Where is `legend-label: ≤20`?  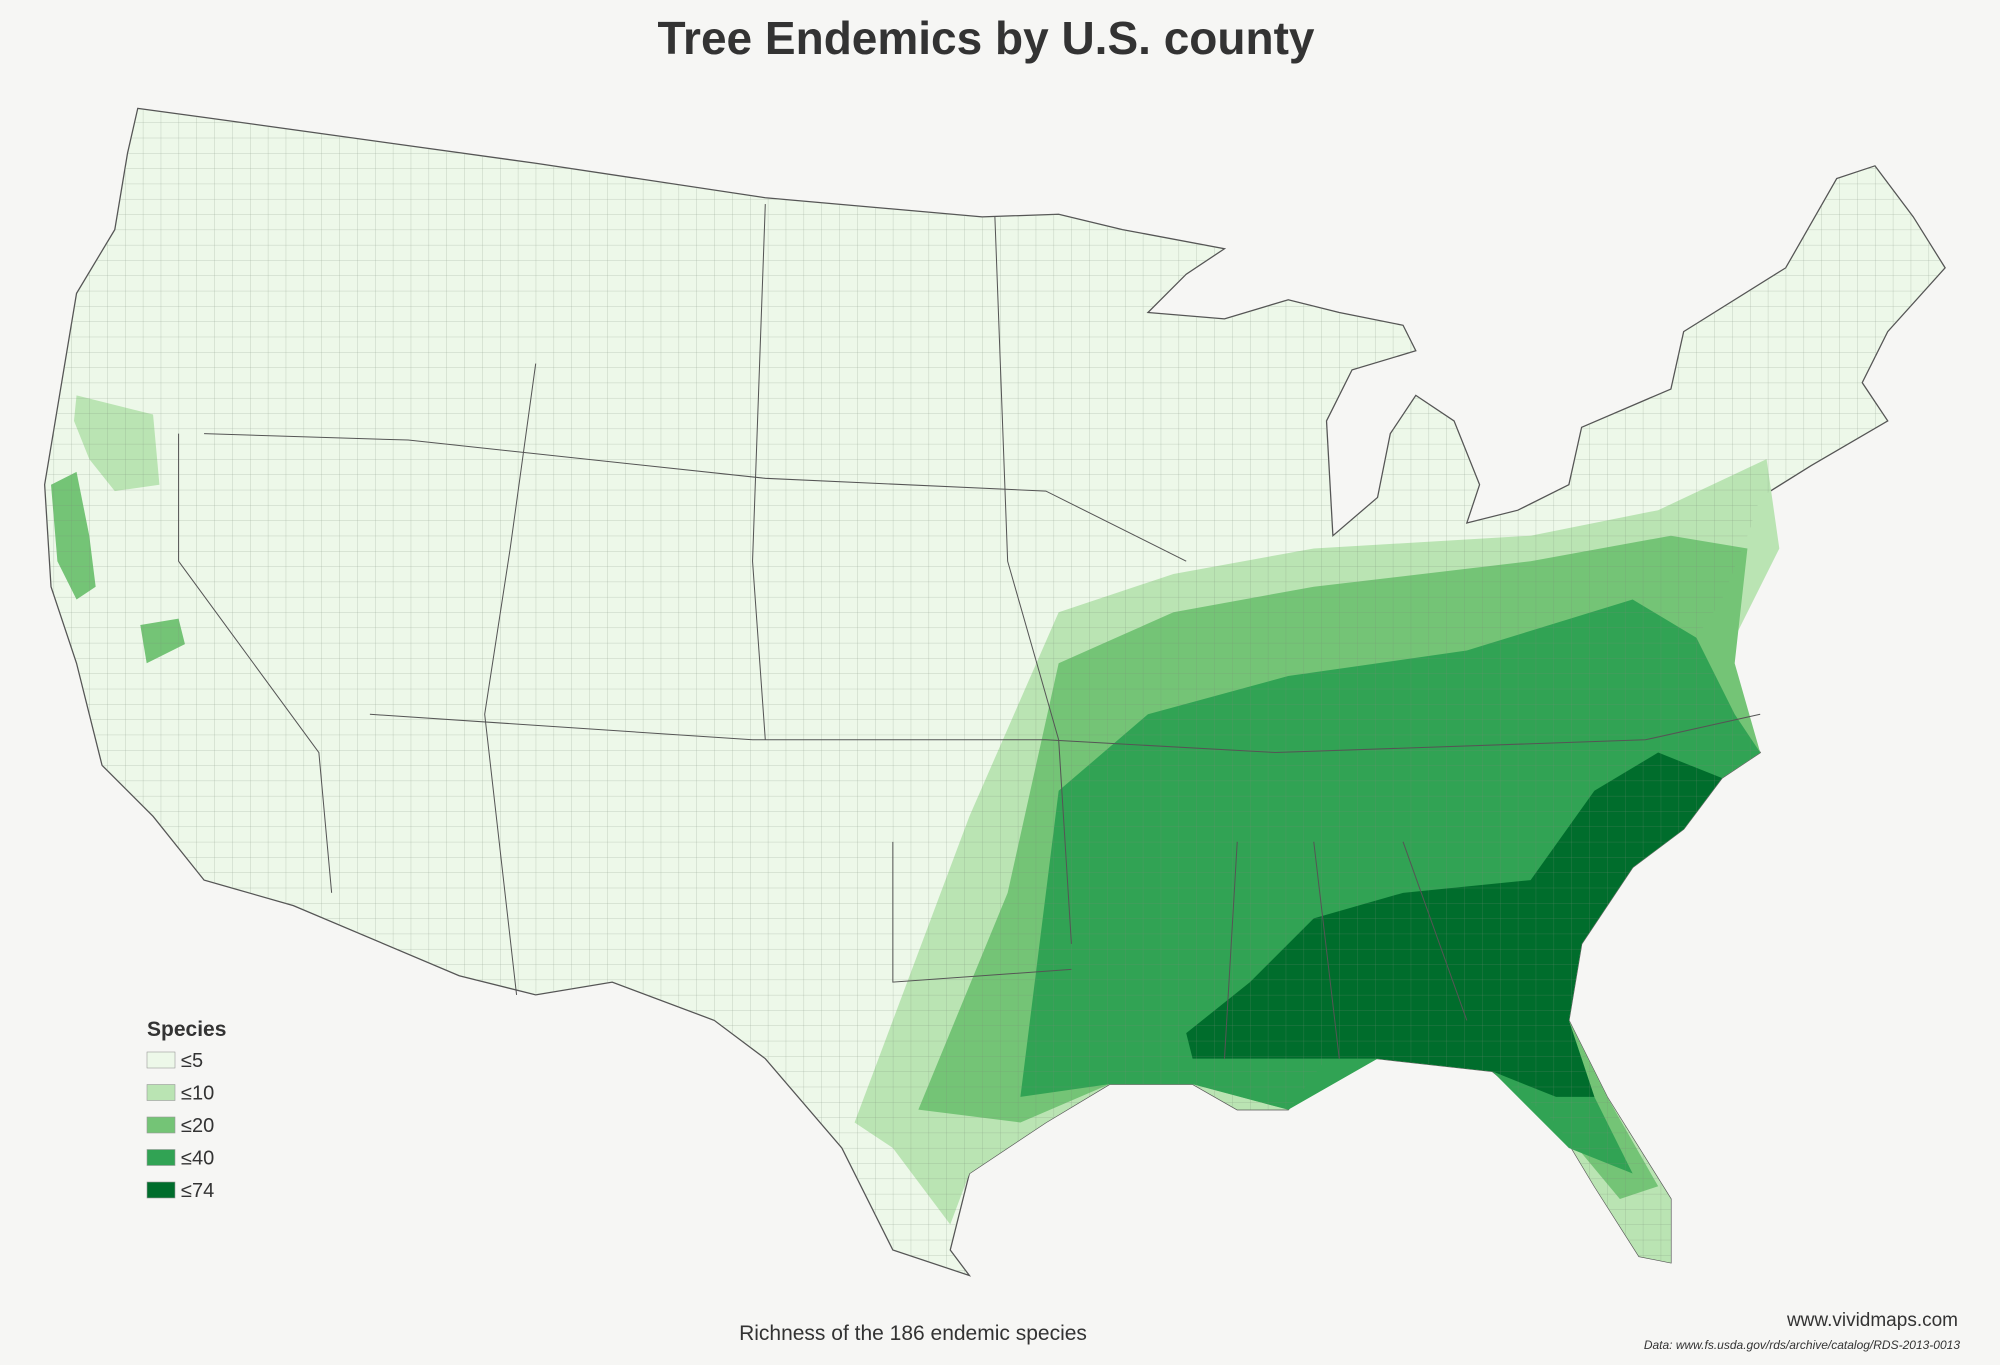 legend-label: ≤20 is located at coordinates (197, 1126).